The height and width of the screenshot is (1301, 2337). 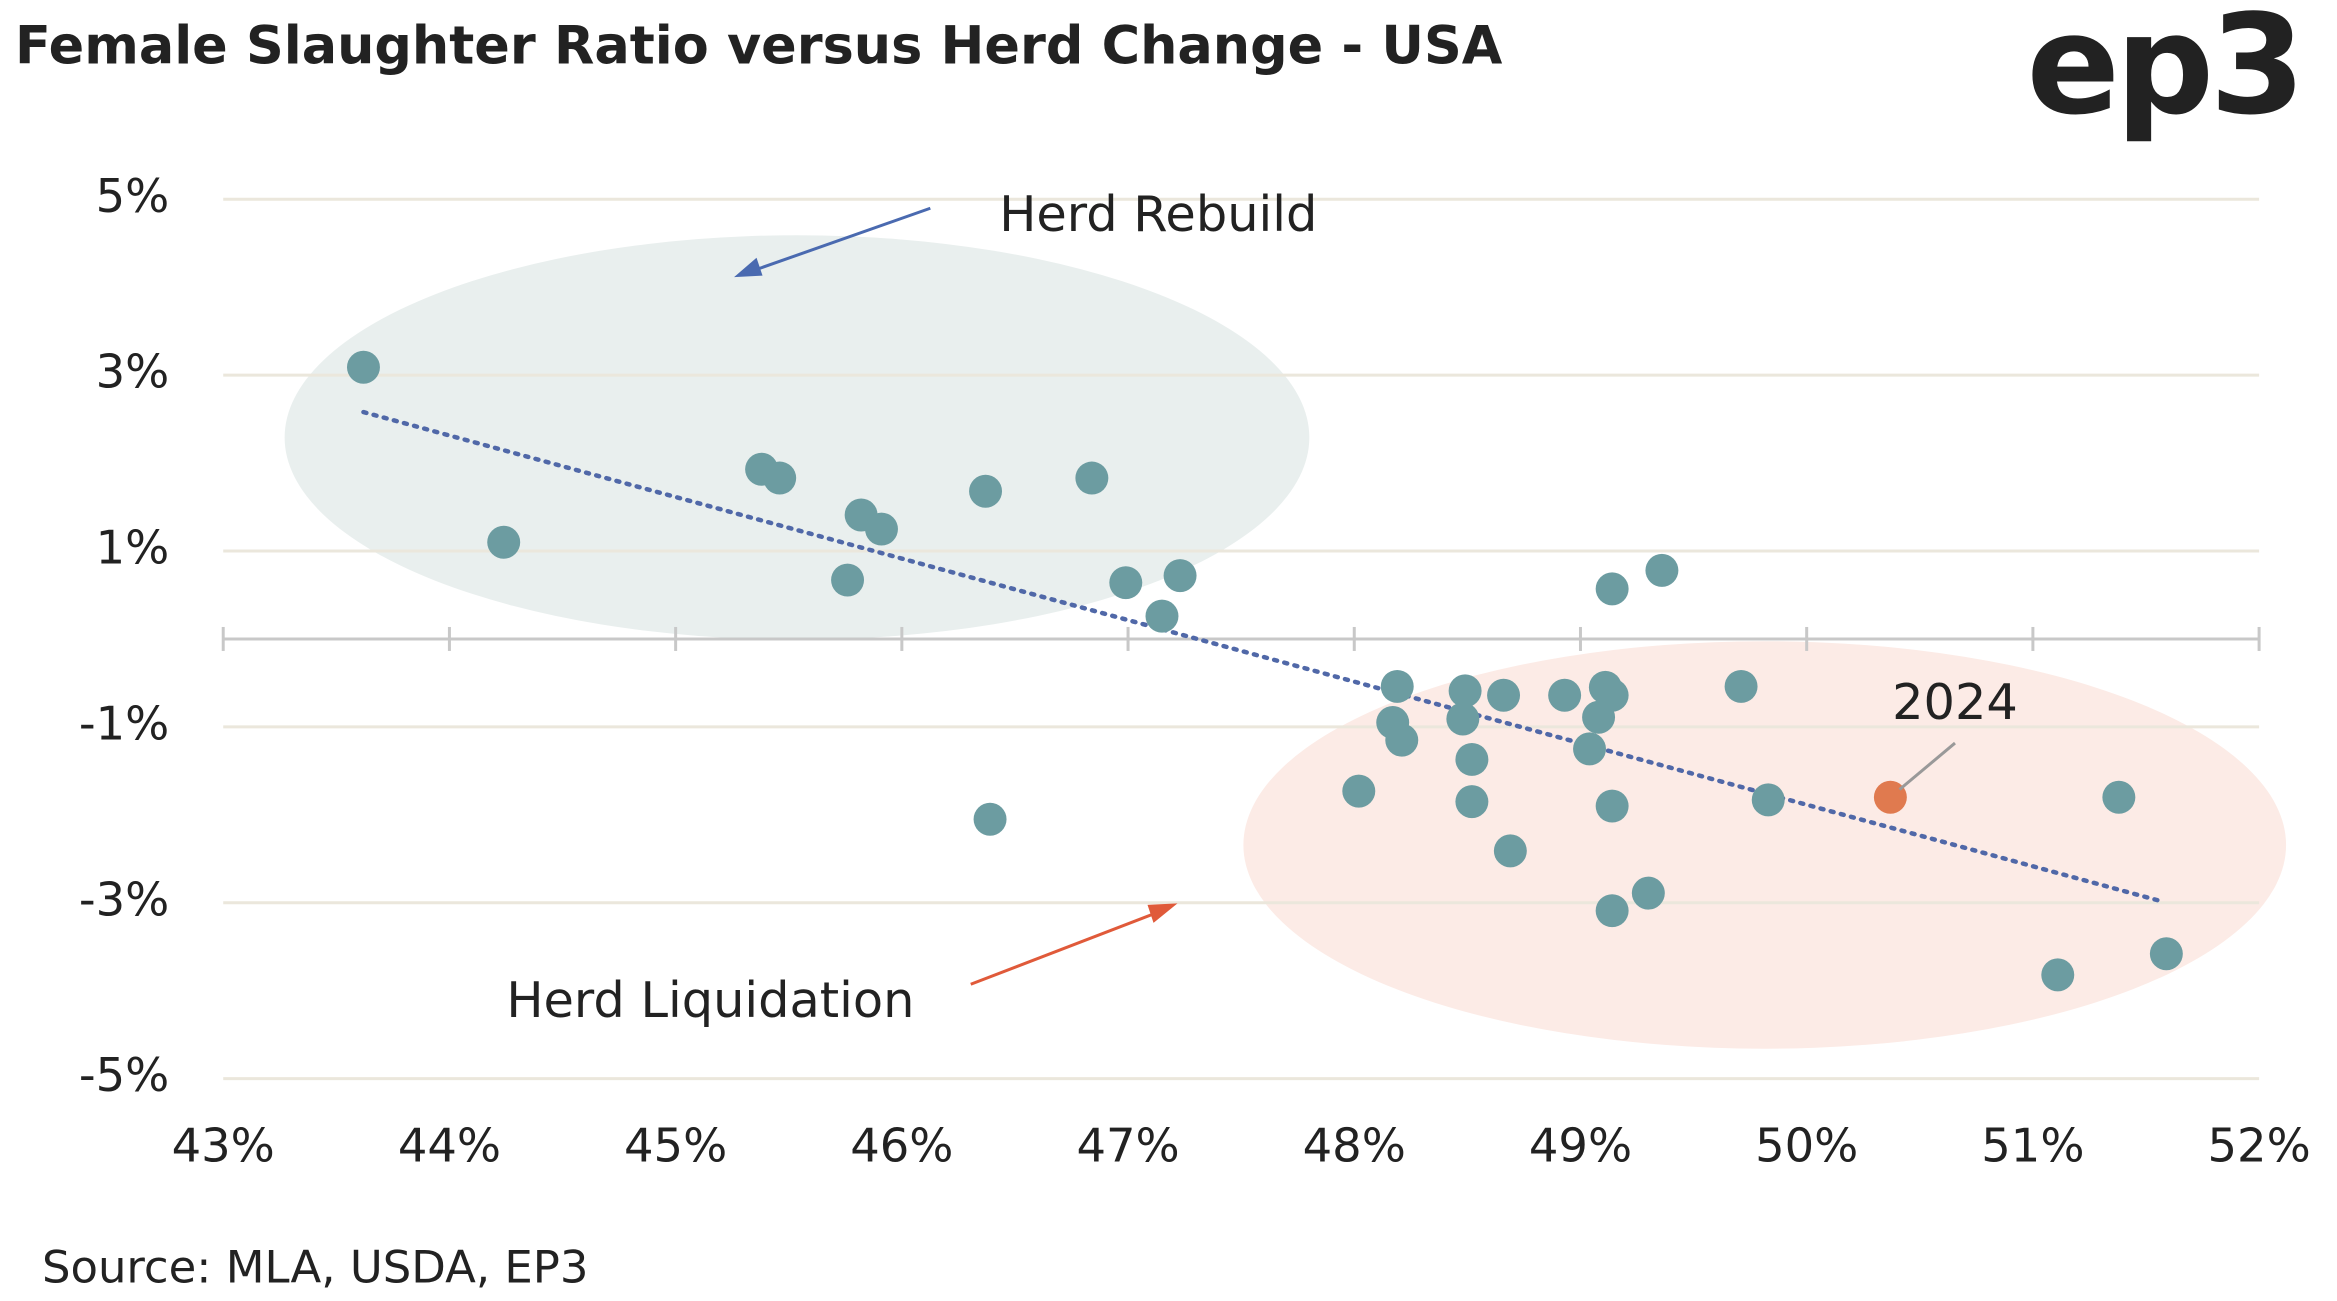 I want to click on annotation: Herd Rebuild, so click(x=1158, y=214).